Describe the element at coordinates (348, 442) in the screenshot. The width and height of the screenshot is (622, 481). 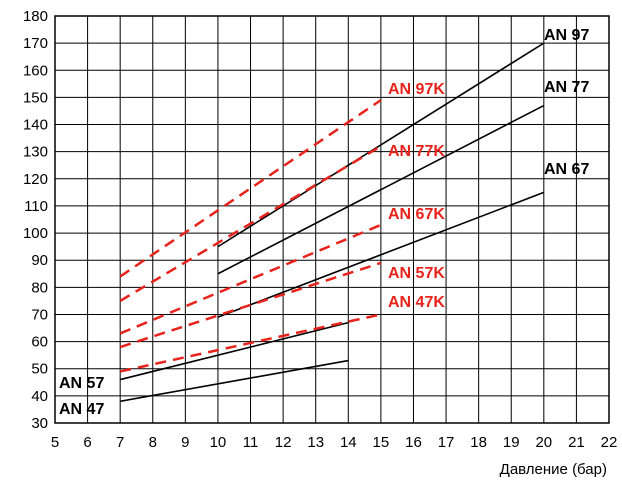
I see `x-tick-label: 14` at that location.